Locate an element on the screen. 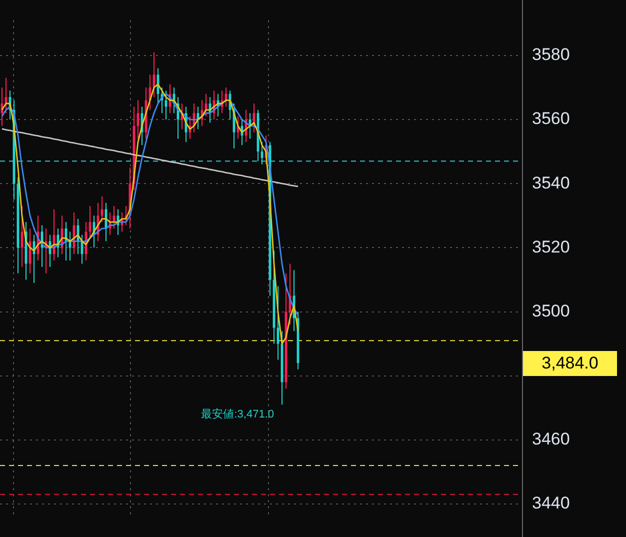  y-tick-label: 3460 is located at coordinates (551, 439).